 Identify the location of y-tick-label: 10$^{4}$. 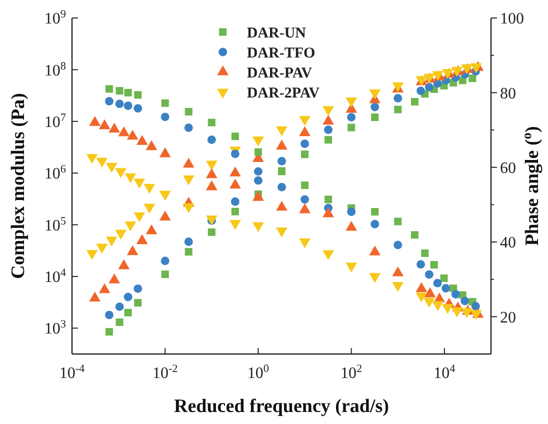
(55, 276).